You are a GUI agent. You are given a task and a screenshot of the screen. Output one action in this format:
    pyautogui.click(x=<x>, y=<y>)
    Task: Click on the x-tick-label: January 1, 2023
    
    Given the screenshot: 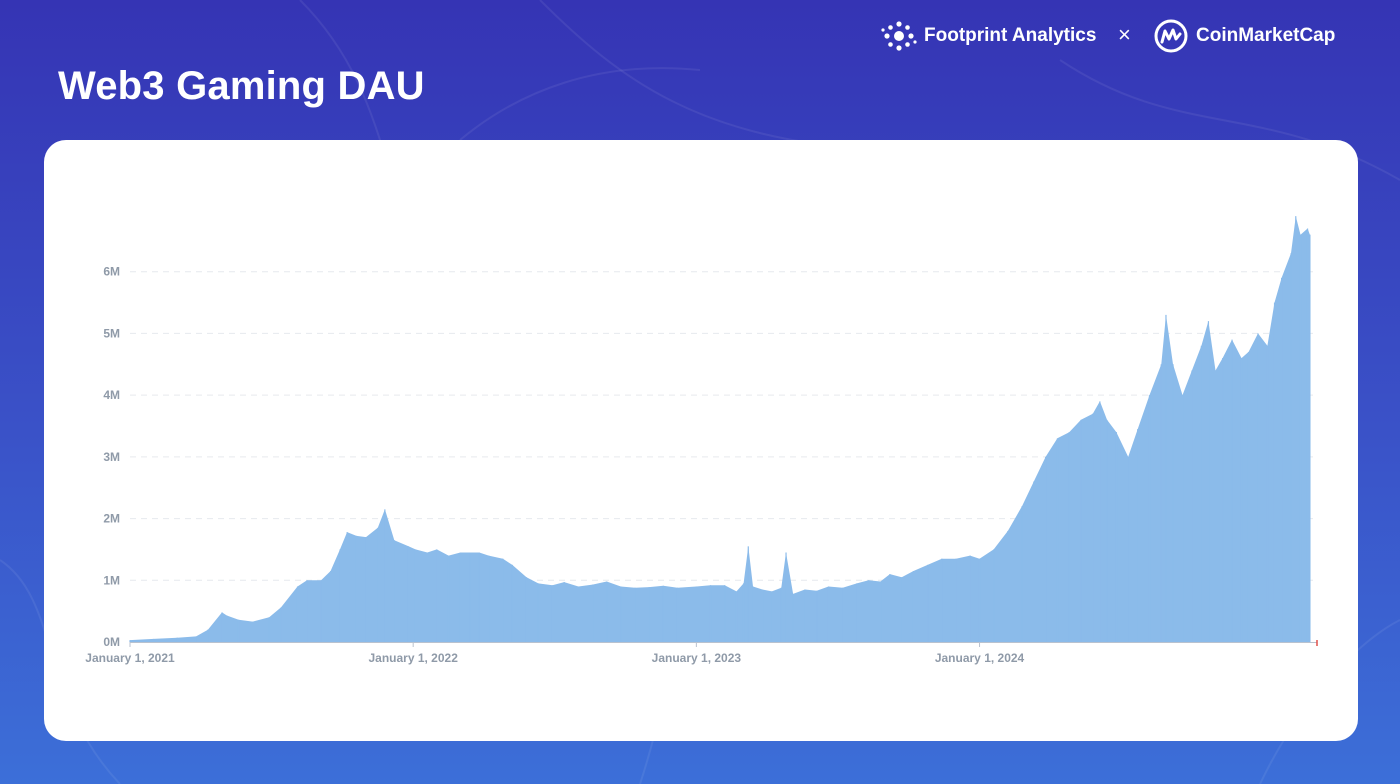 What is the action you would take?
    pyautogui.click(x=697, y=658)
    